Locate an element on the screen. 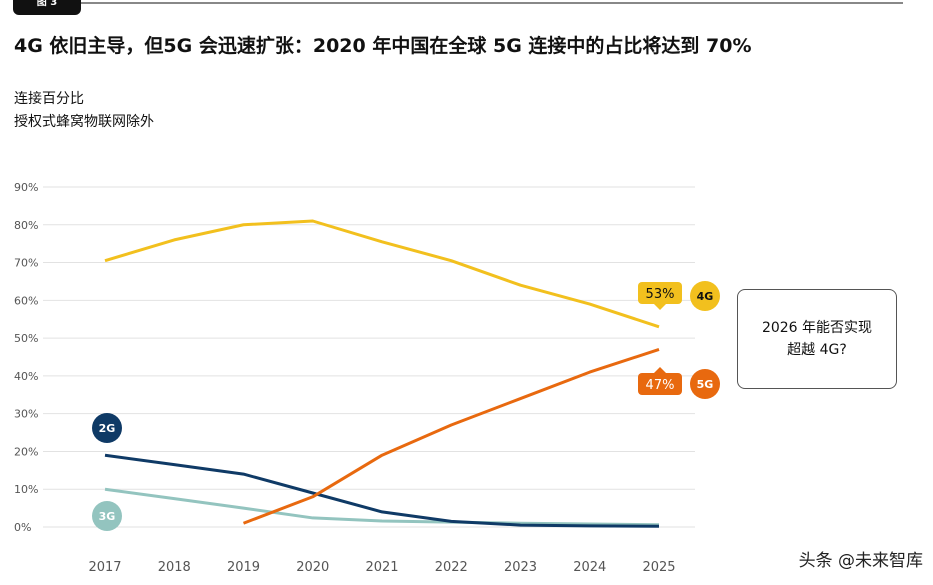  y-tick-label: 30% is located at coordinates (26, 414).